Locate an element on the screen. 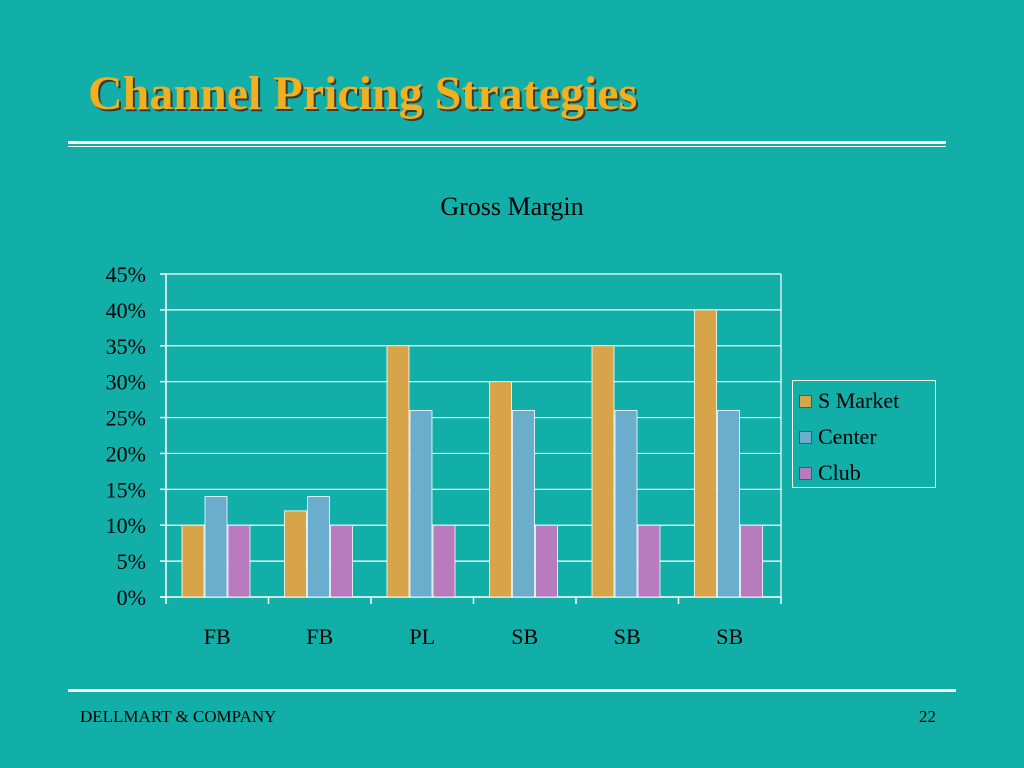 The image size is (1024, 768). y-tick-label: 45% is located at coordinates (126, 274).